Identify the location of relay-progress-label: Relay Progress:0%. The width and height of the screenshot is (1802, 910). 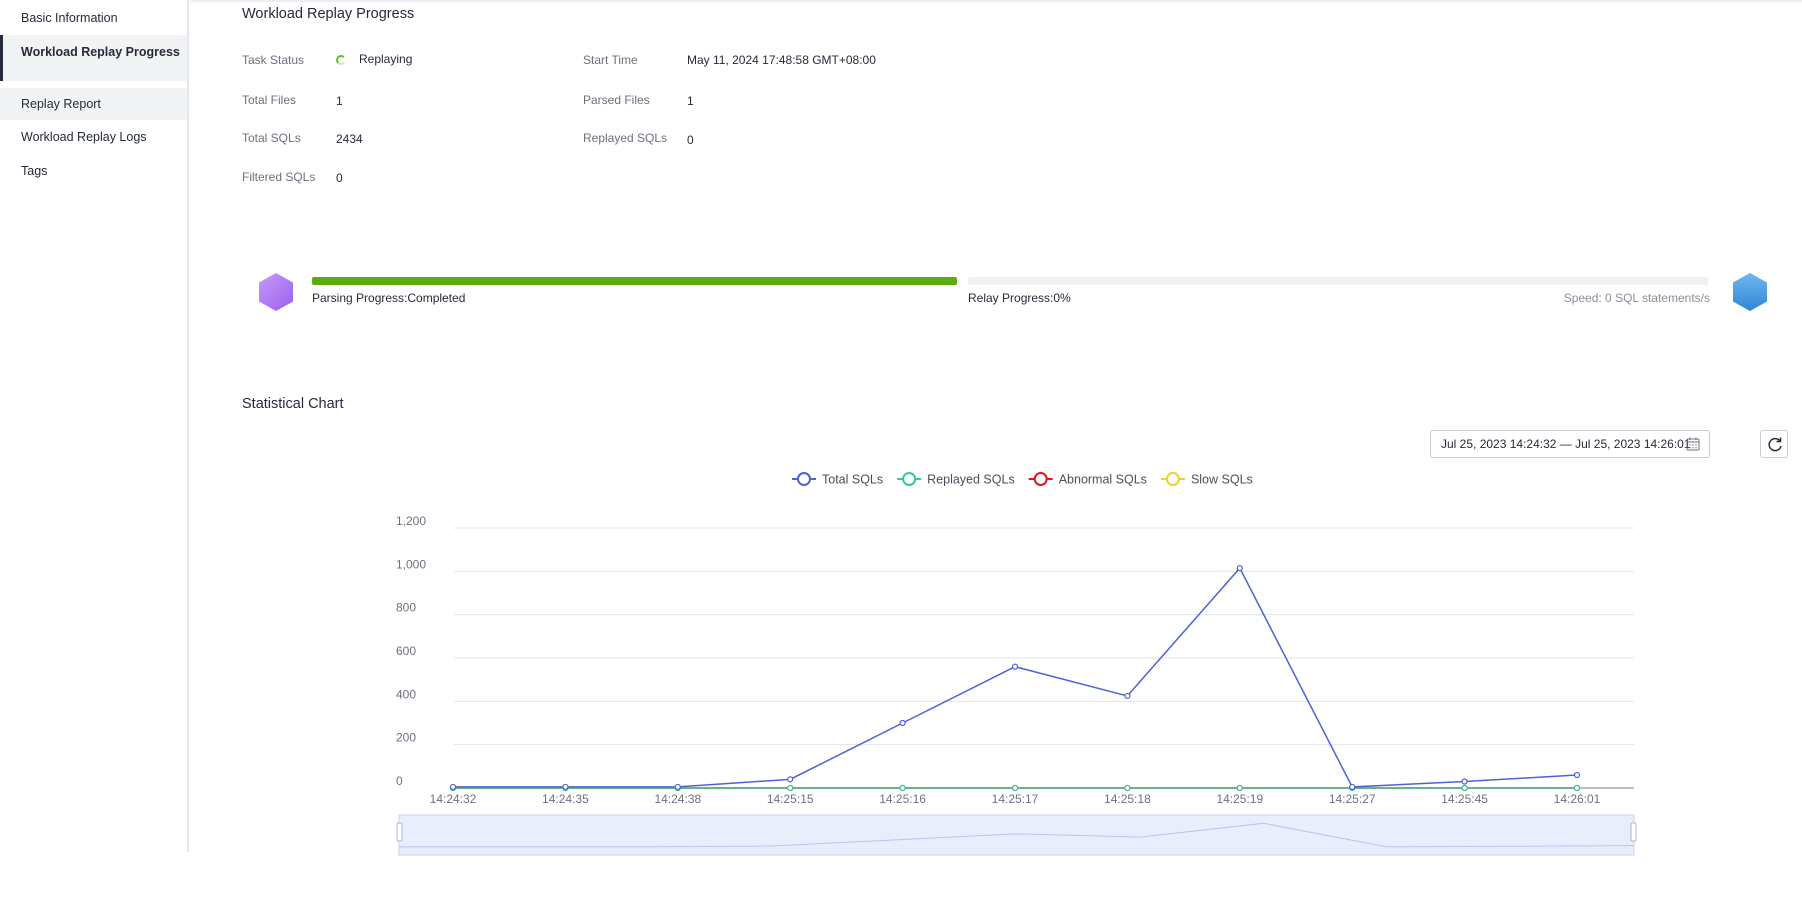
(1019, 298).